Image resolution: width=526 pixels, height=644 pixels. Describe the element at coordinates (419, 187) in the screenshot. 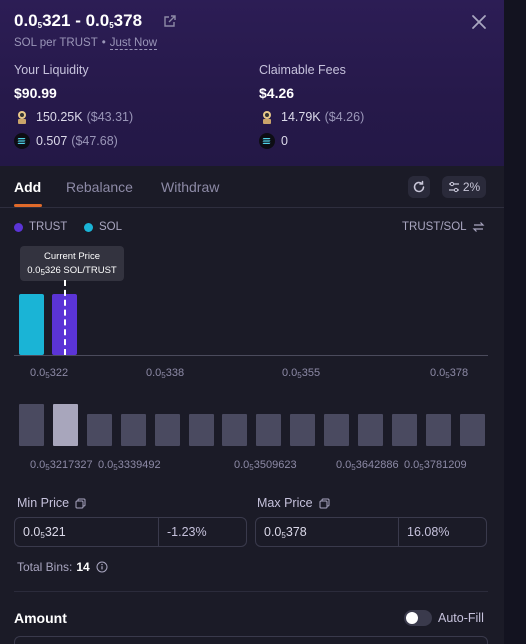

I see `refresh-icon` at that location.